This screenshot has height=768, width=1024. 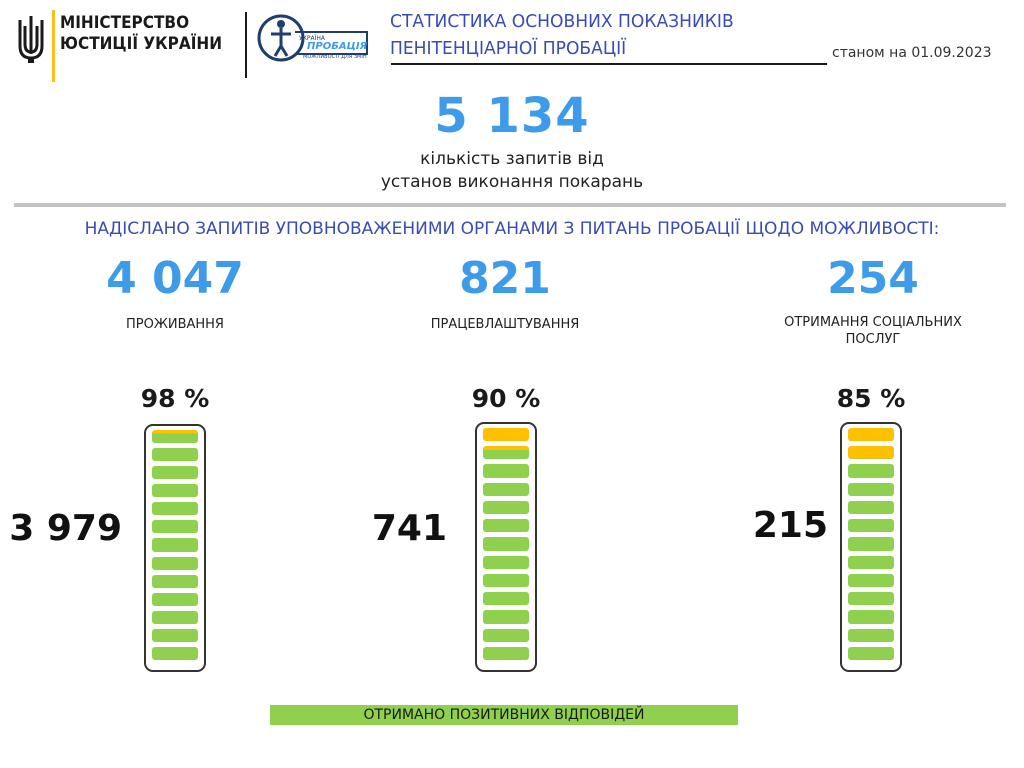 What do you see at coordinates (510, 205) in the screenshot?
I see `section-divider` at bounding box center [510, 205].